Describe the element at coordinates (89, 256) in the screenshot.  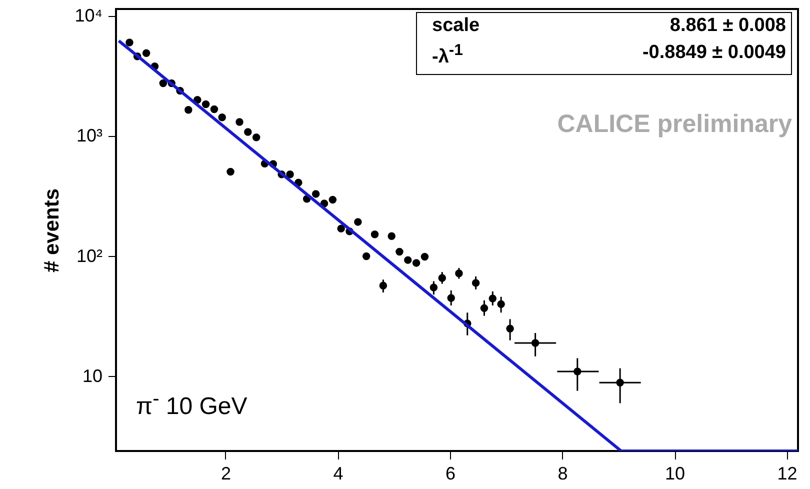
I see `y-tick-label: 10²` at that location.